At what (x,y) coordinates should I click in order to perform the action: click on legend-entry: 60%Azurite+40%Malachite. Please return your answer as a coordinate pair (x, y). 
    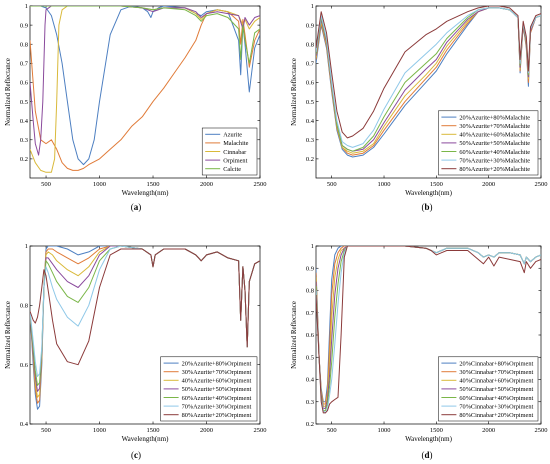
    Looking at the image, I should click on (494, 152).